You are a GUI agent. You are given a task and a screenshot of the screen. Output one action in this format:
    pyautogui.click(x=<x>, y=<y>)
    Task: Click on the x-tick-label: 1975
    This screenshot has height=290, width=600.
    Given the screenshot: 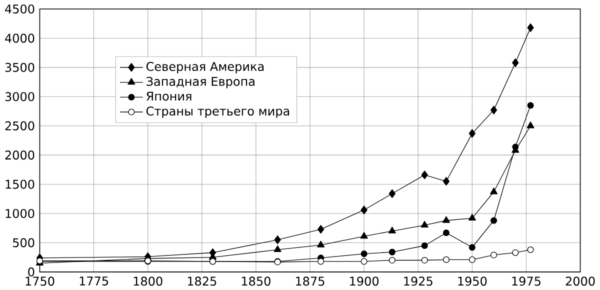 What is the action you would take?
    pyautogui.click(x=526, y=281)
    